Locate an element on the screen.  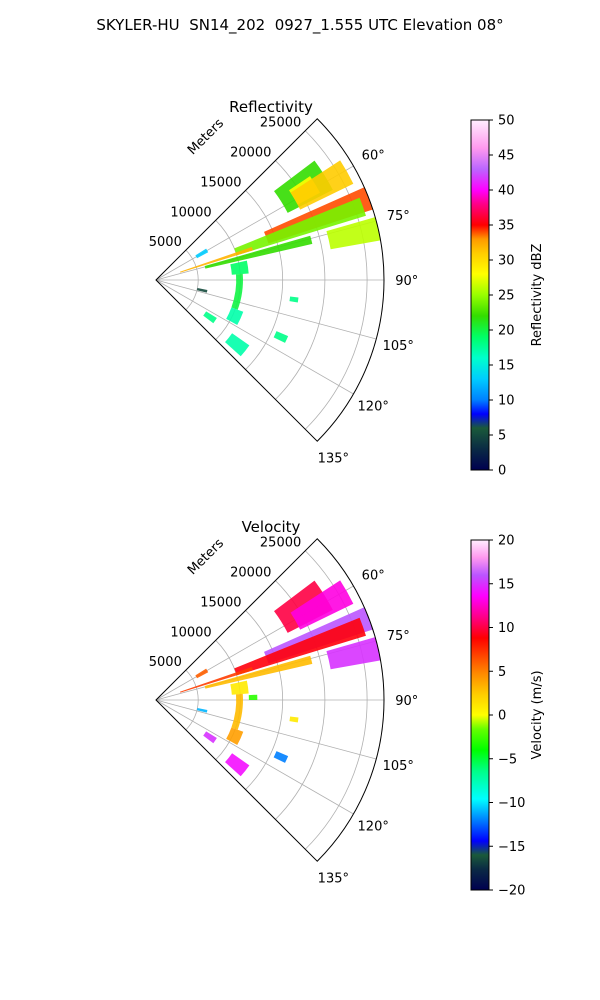
colorbar-tick-label: 50 is located at coordinates (506, 121).